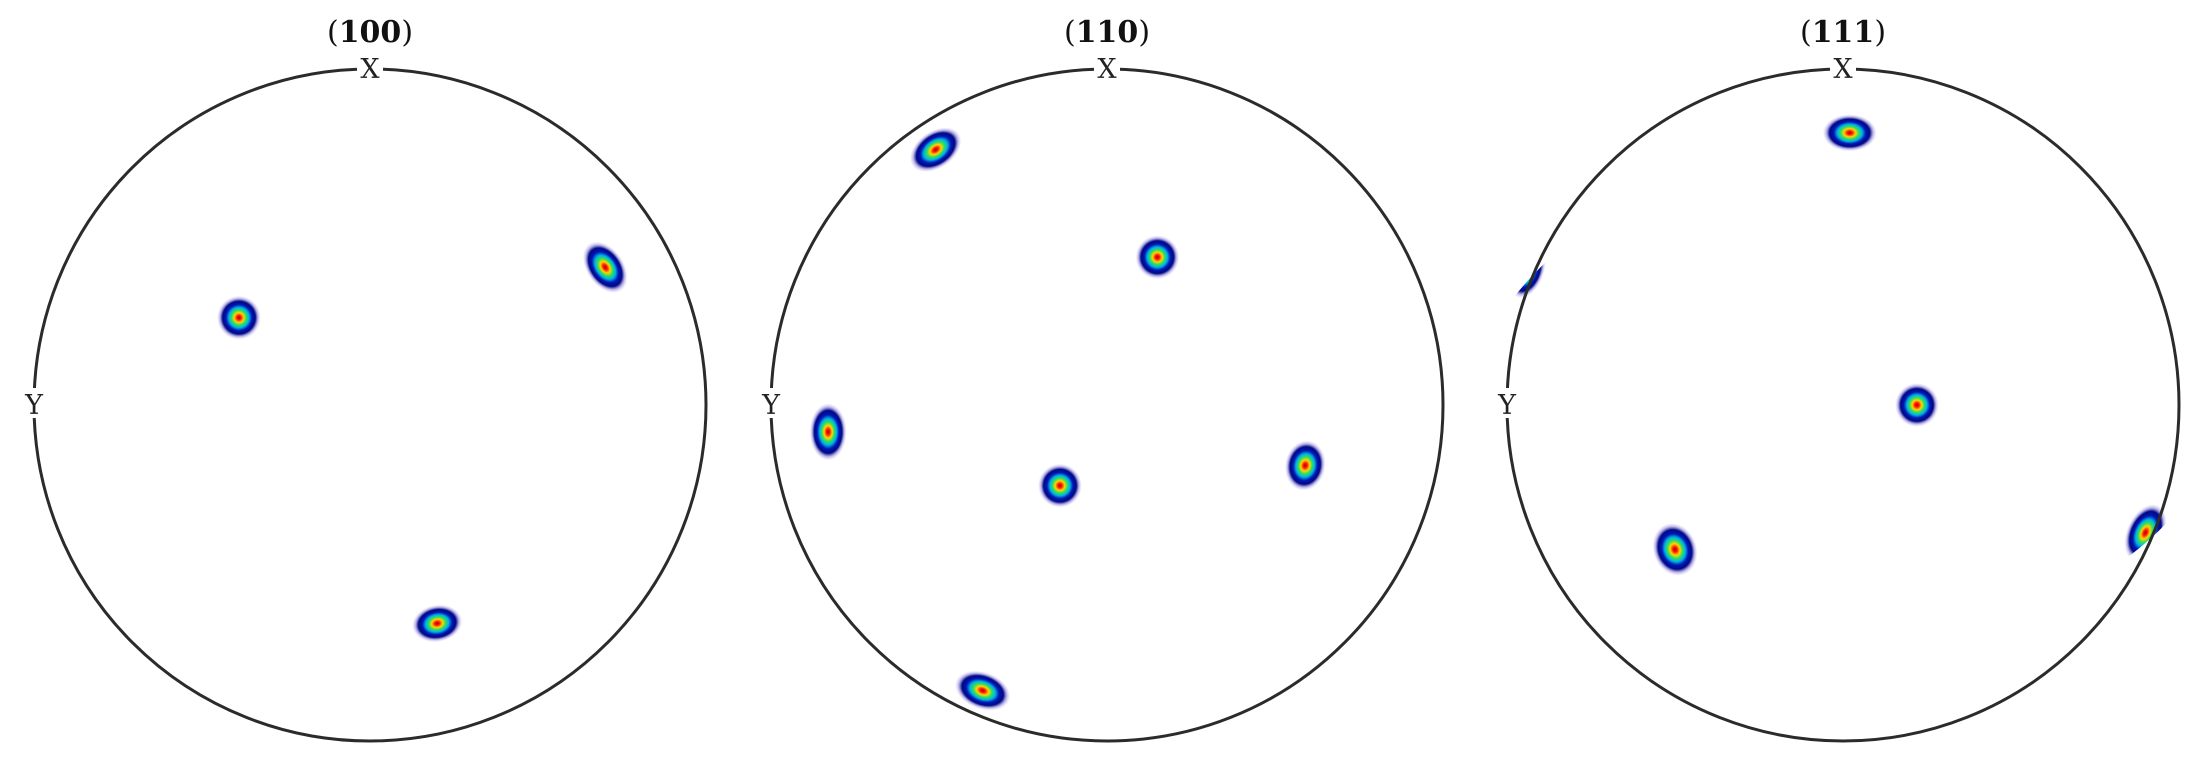  Describe the element at coordinates (370, 32) in the screenshot. I see `pole-figure-title: (100)` at that location.